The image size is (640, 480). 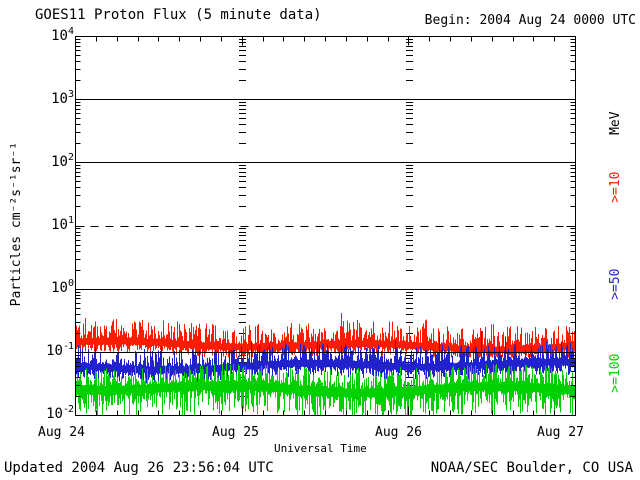 What do you see at coordinates (615, 373) in the screenshot?
I see `legend-ge100-label: >=100` at bounding box center [615, 373].